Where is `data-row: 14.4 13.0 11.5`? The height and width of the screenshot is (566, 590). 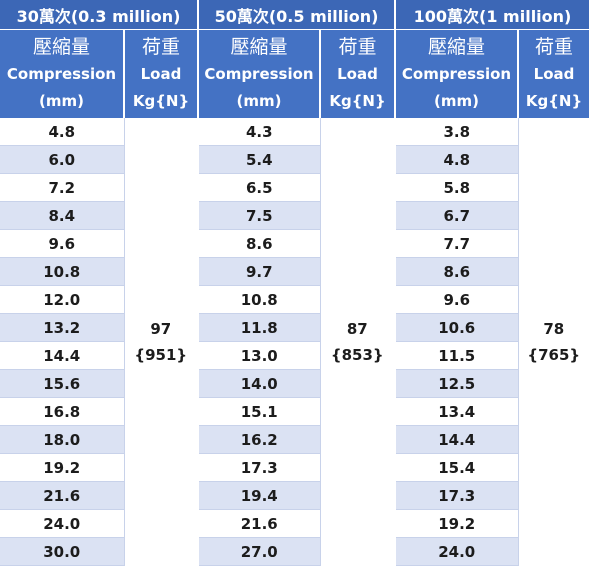 data-row: 14.4 13.0 11.5 is located at coordinates (295, 355).